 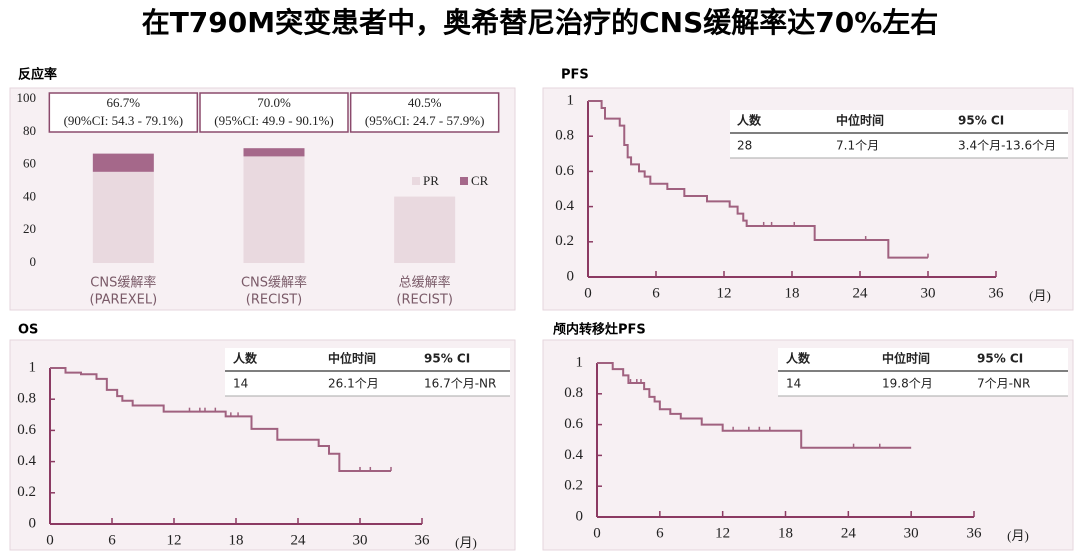 I want to click on annotation-ci: (95%CI: 49.9 - 90.1%), so click(x=274, y=120).